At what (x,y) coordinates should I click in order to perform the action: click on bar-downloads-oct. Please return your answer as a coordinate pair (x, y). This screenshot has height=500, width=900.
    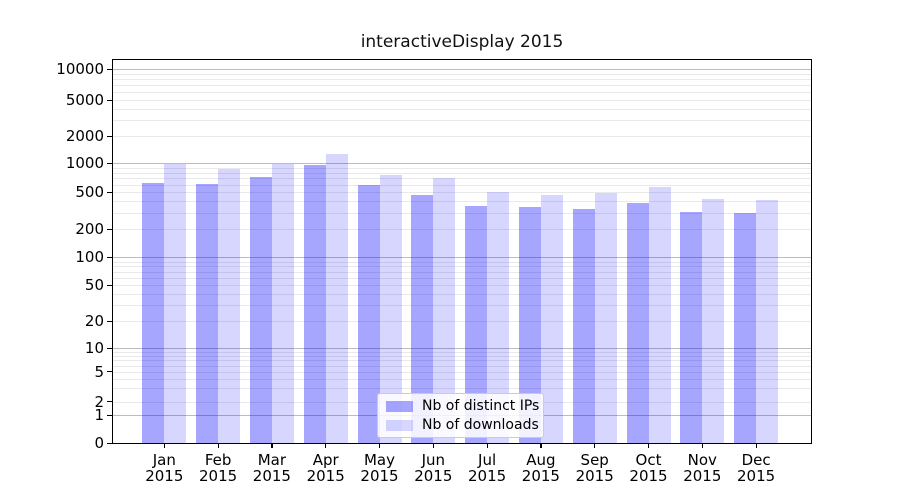
    Looking at the image, I should click on (659, 315).